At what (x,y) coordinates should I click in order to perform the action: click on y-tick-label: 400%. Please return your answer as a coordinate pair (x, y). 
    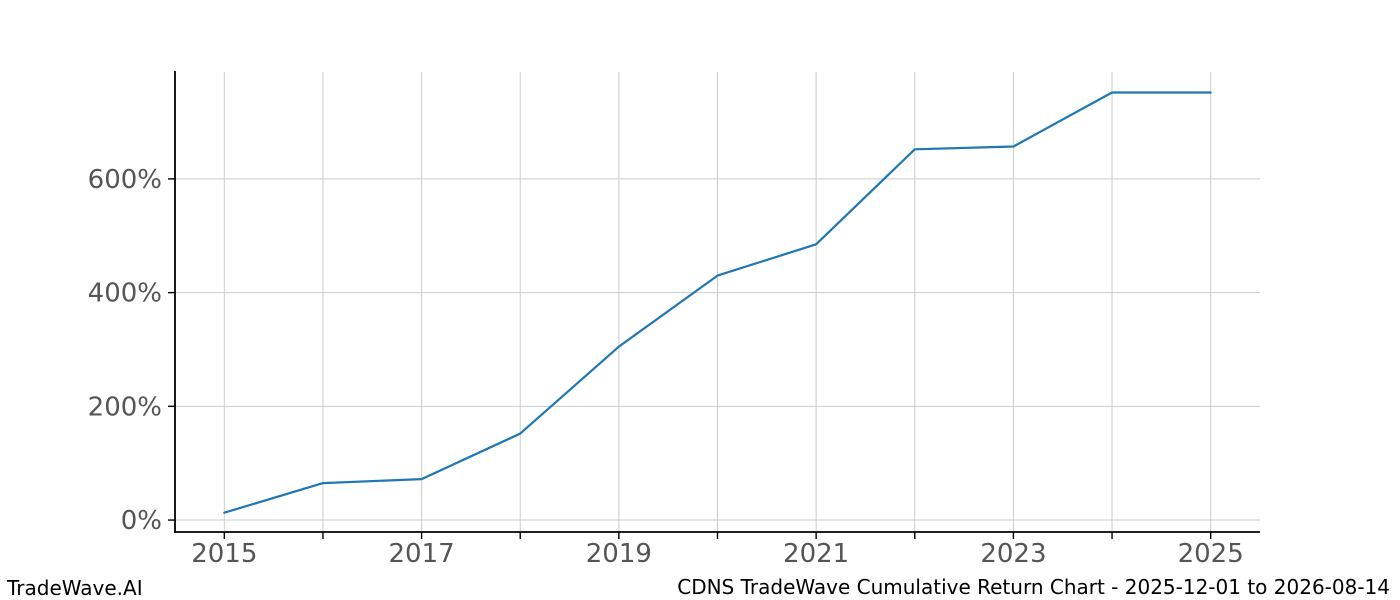
    Looking at the image, I should click on (125, 294).